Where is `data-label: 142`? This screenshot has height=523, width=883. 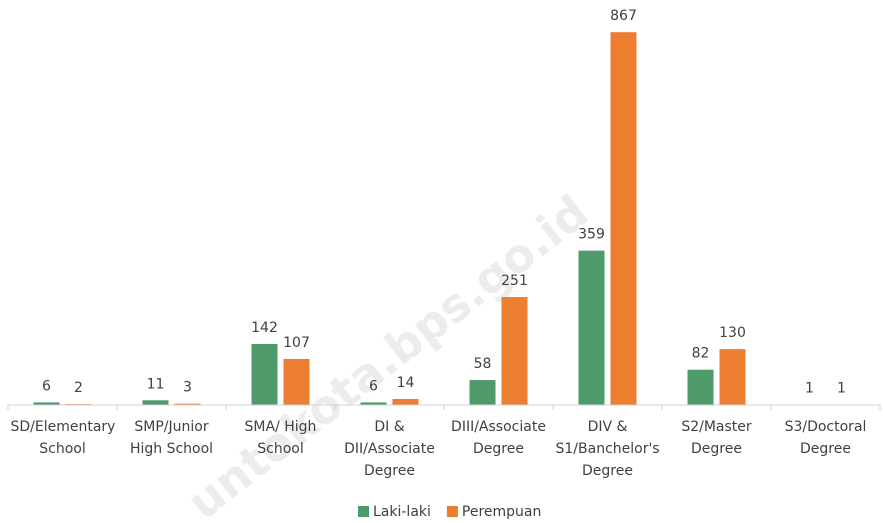 data-label: 142 is located at coordinates (264, 328).